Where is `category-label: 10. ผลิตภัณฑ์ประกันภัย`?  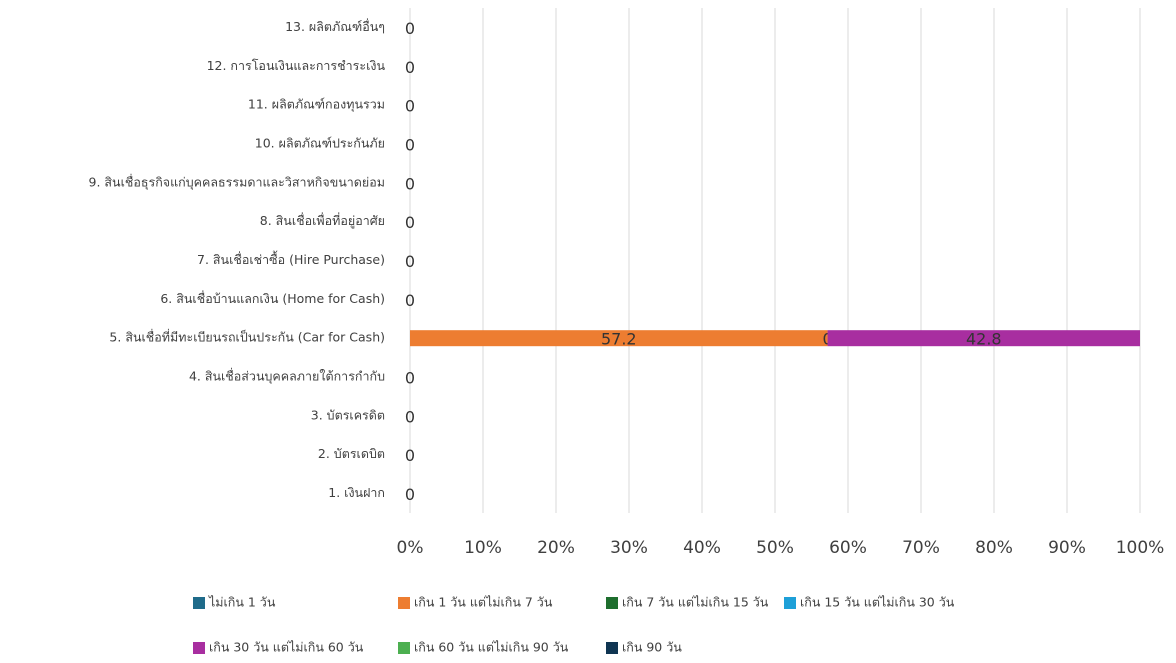
category-label: 10. ผลิตภัณฑ์ประกันภัย is located at coordinates (320, 142).